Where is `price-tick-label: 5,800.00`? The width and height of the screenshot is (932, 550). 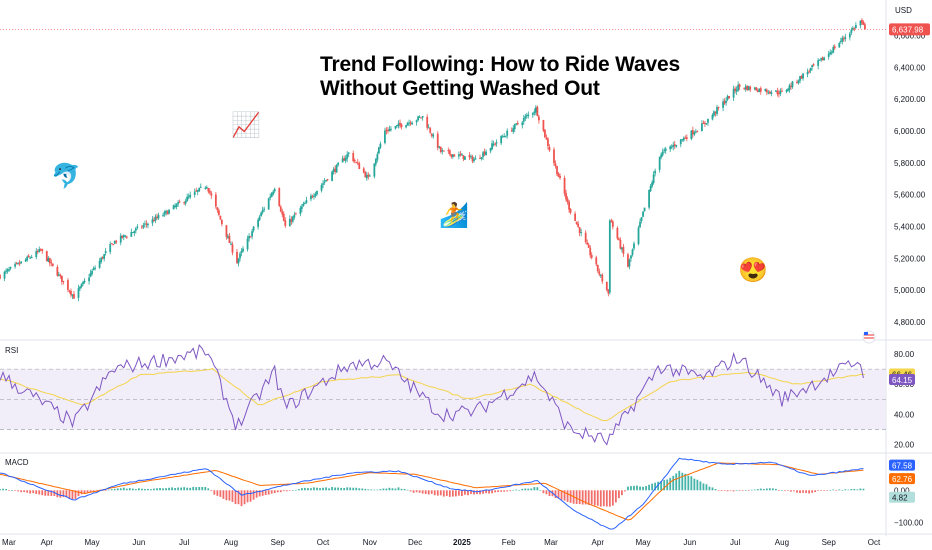 price-tick-label: 5,800.00 is located at coordinates (910, 163).